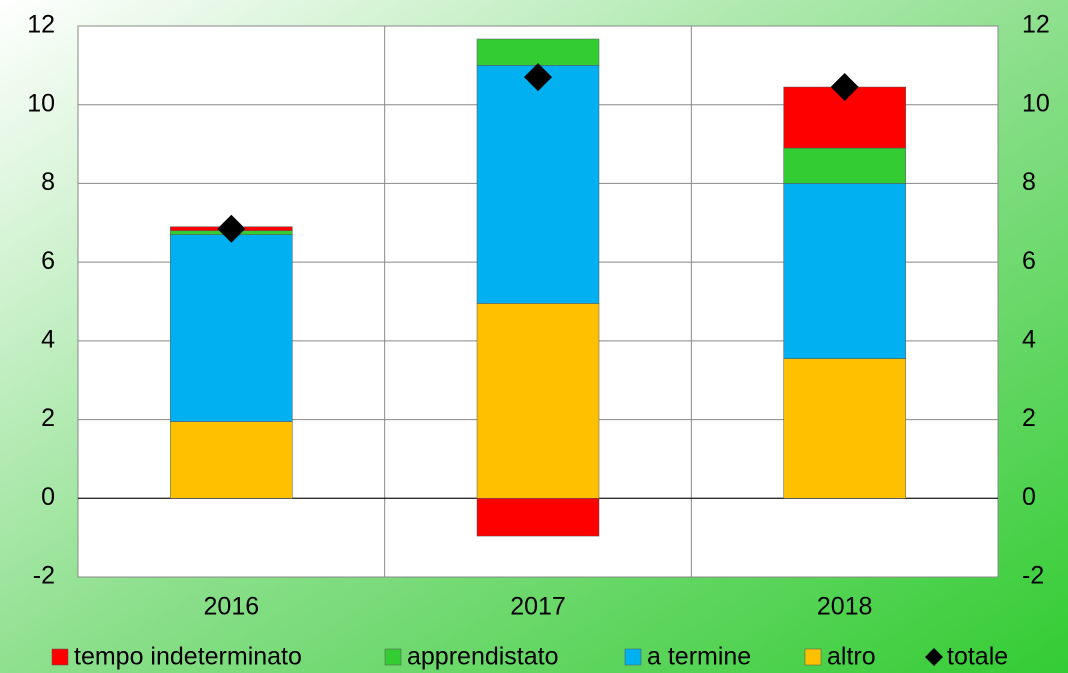 The height and width of the screenshot is (673, 1068). I want to click on y2-tick-label: 12, so click(1036, 25).